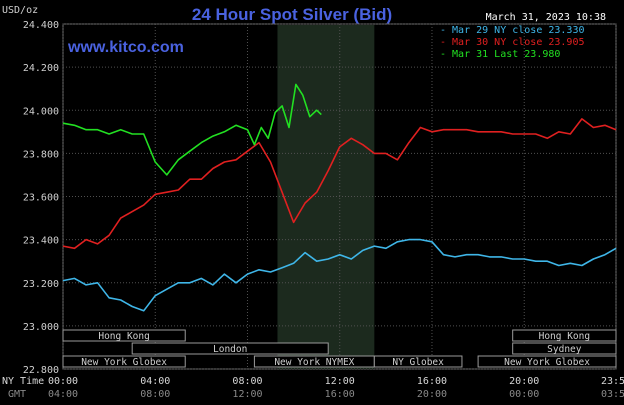 Image resolution: width=624 pixels, height=405 pixels. Describe the element at coordinates (612, 381) in the screenshot. I see `x-tick-label-ny: 23:59` at that location.